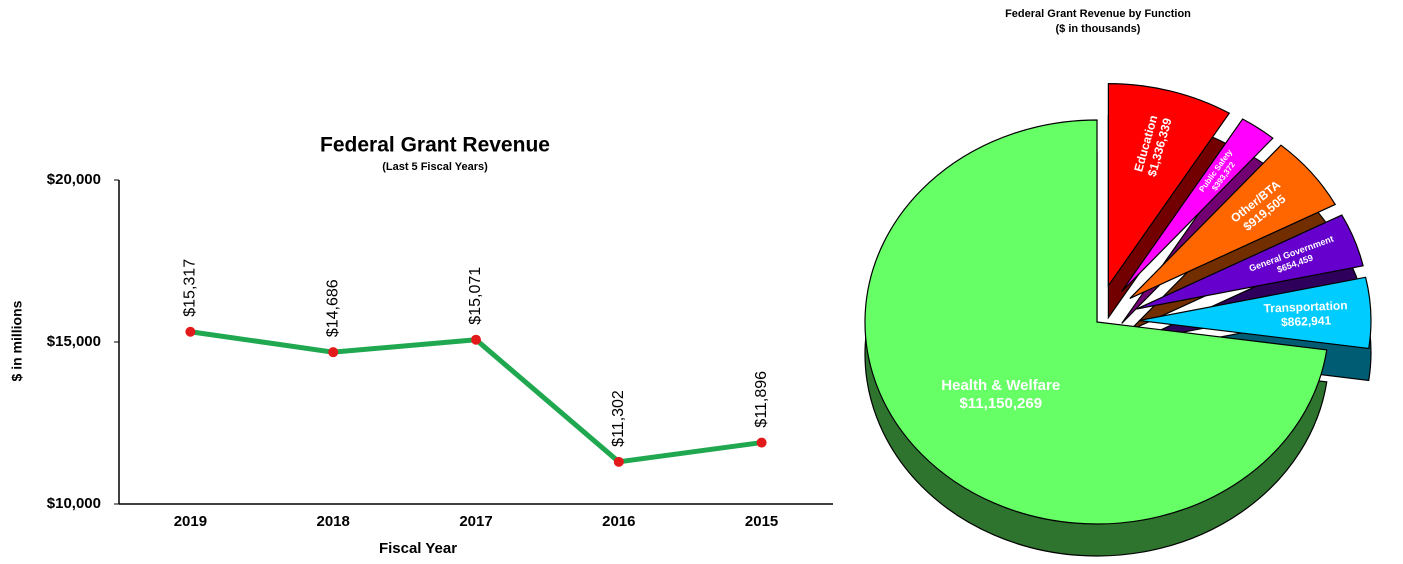 The height and width of the screenshot is (564, 1403). I want to click on value-label: $15,317, so click(190, 288).